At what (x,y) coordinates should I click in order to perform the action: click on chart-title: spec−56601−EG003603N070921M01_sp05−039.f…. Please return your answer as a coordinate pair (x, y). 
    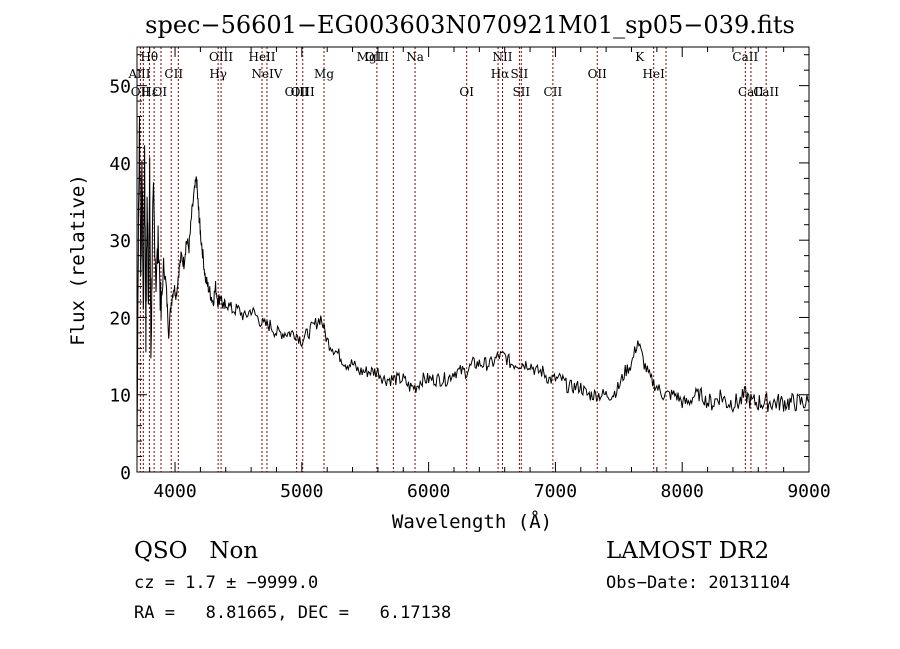
    Looking at the image, I should click on (470, 25).